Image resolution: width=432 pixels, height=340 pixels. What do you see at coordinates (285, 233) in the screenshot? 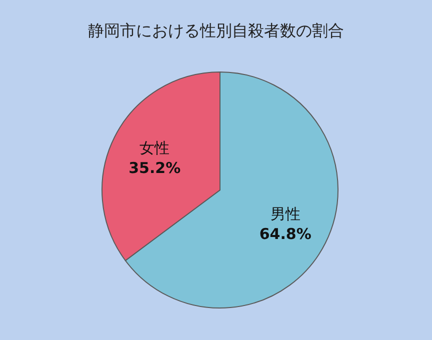
I see `data-label: 64.8%` at bounding box center [285, 233].